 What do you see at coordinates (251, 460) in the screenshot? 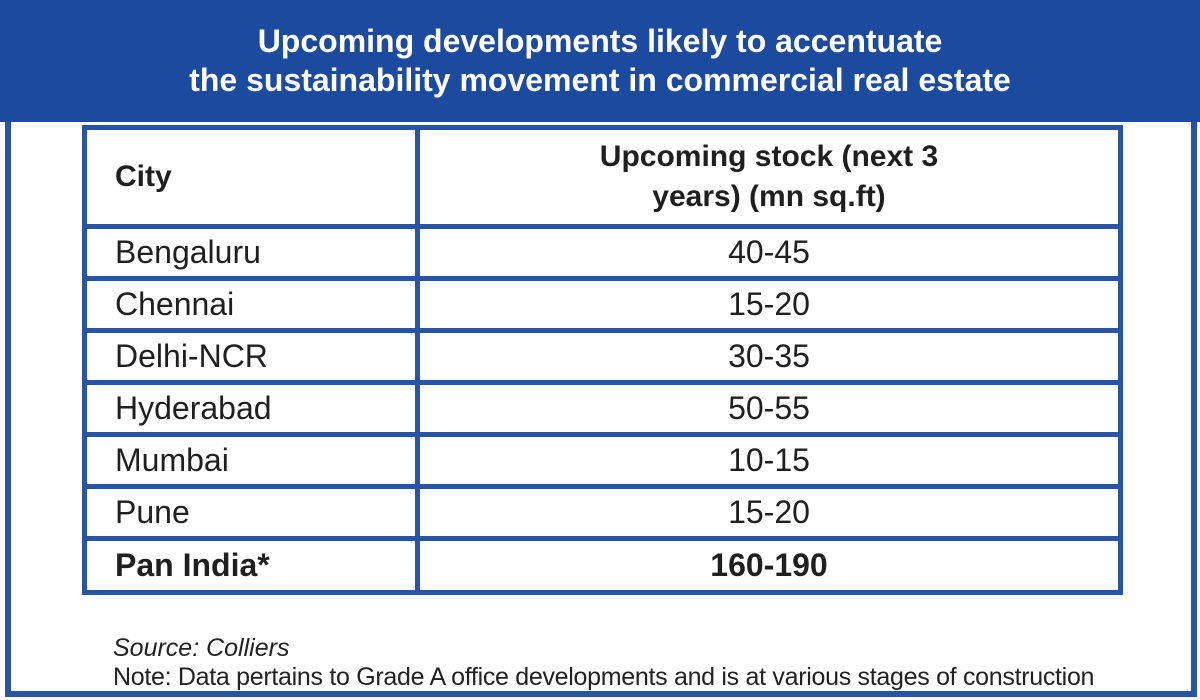
I see `city-cell: Mumbai` at bounding box center [251, 460].